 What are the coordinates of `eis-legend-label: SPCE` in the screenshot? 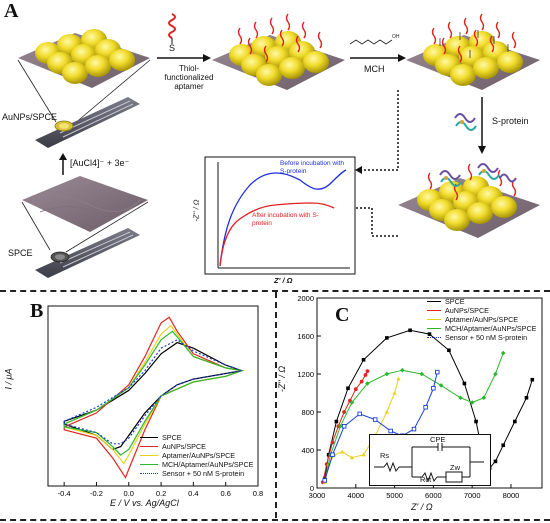 It's located at (455, 301).